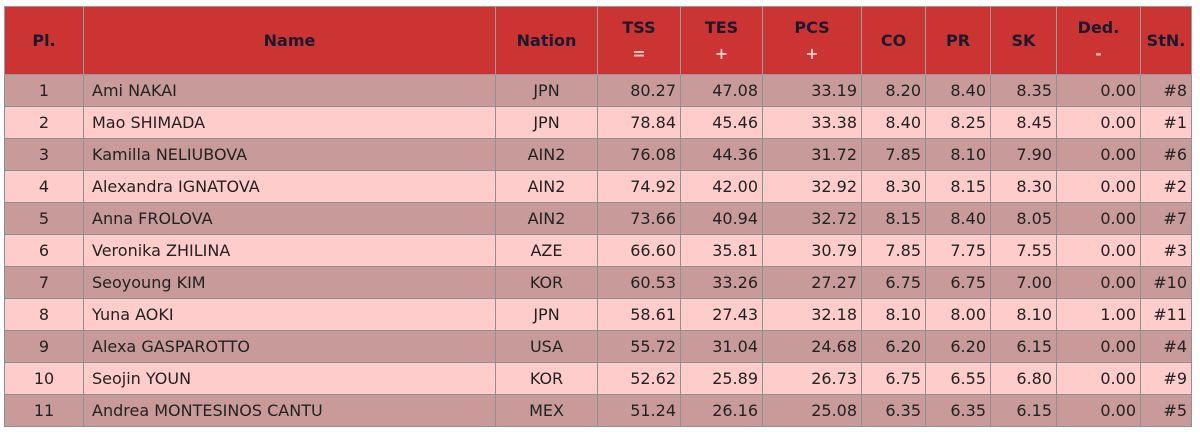 This screenshot has height=438, width=1200. What do you see at coordinates (812, 250) in the screenshot?
I see `cell: 30.79` at bounding box center [812, 250].